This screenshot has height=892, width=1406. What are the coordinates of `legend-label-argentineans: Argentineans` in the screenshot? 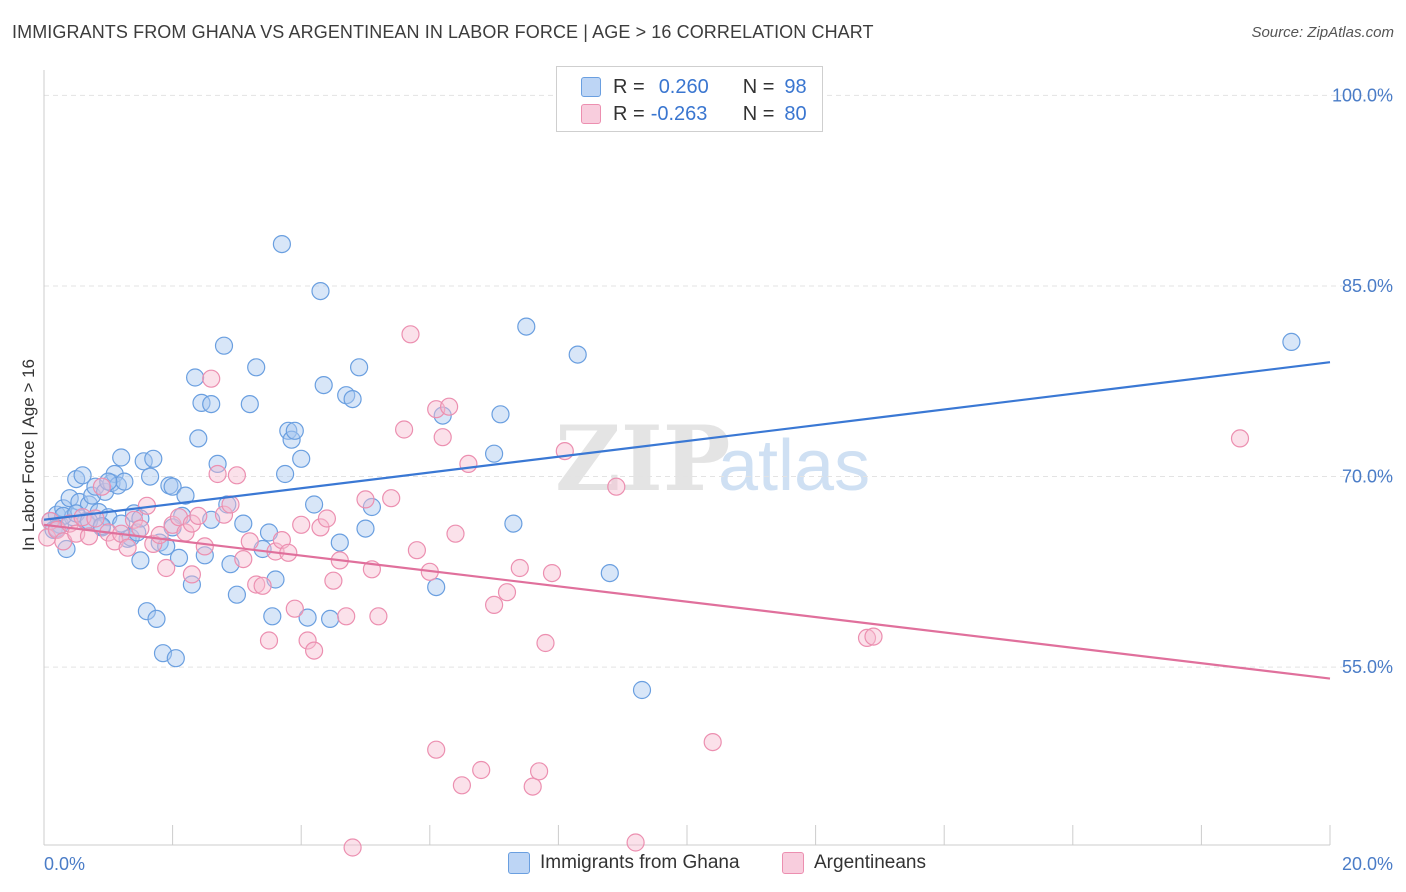 It's located at (870, 862).